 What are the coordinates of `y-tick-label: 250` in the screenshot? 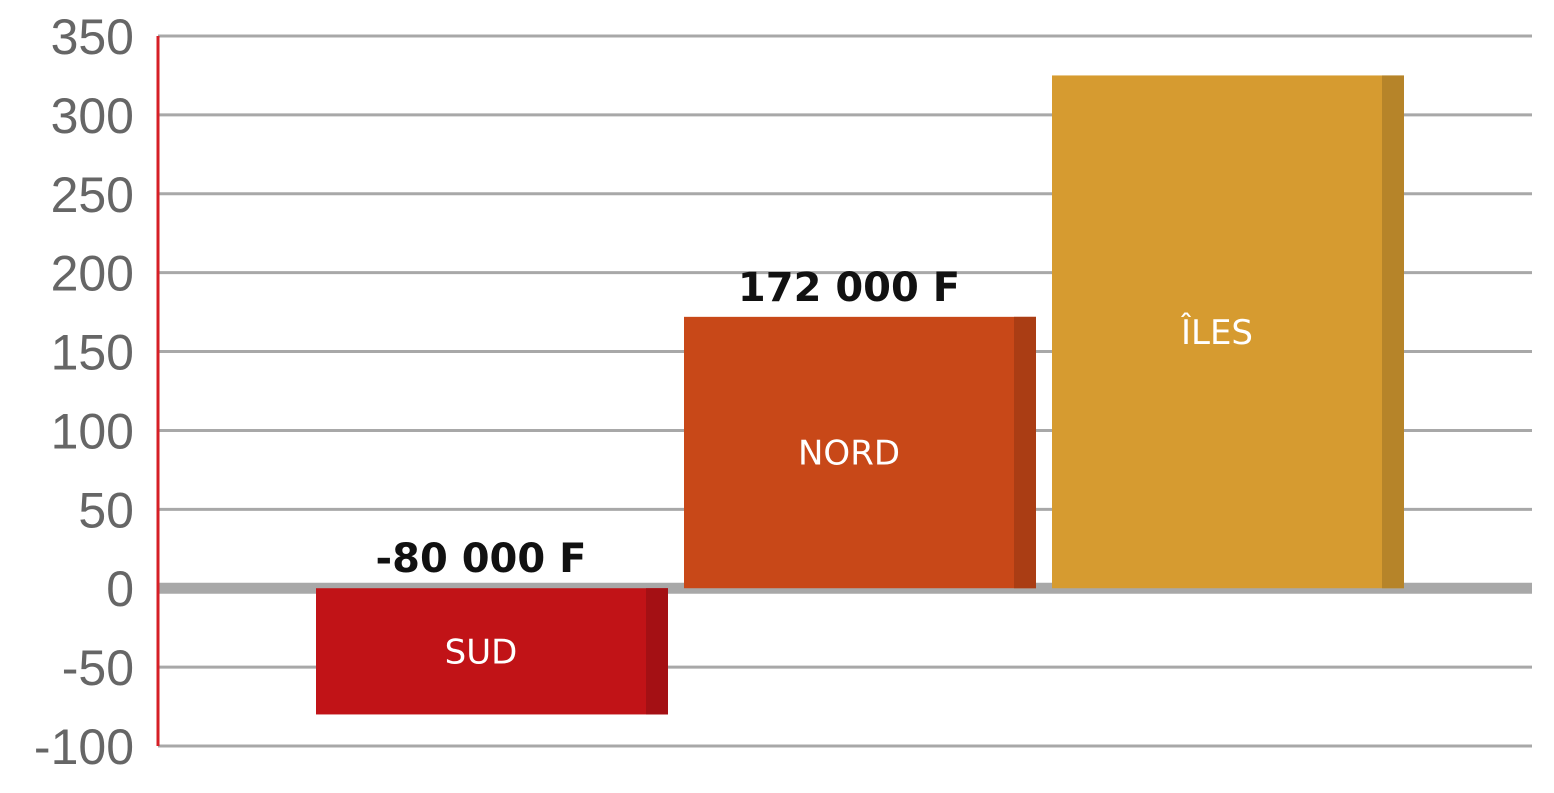 It's located at (92, 195).